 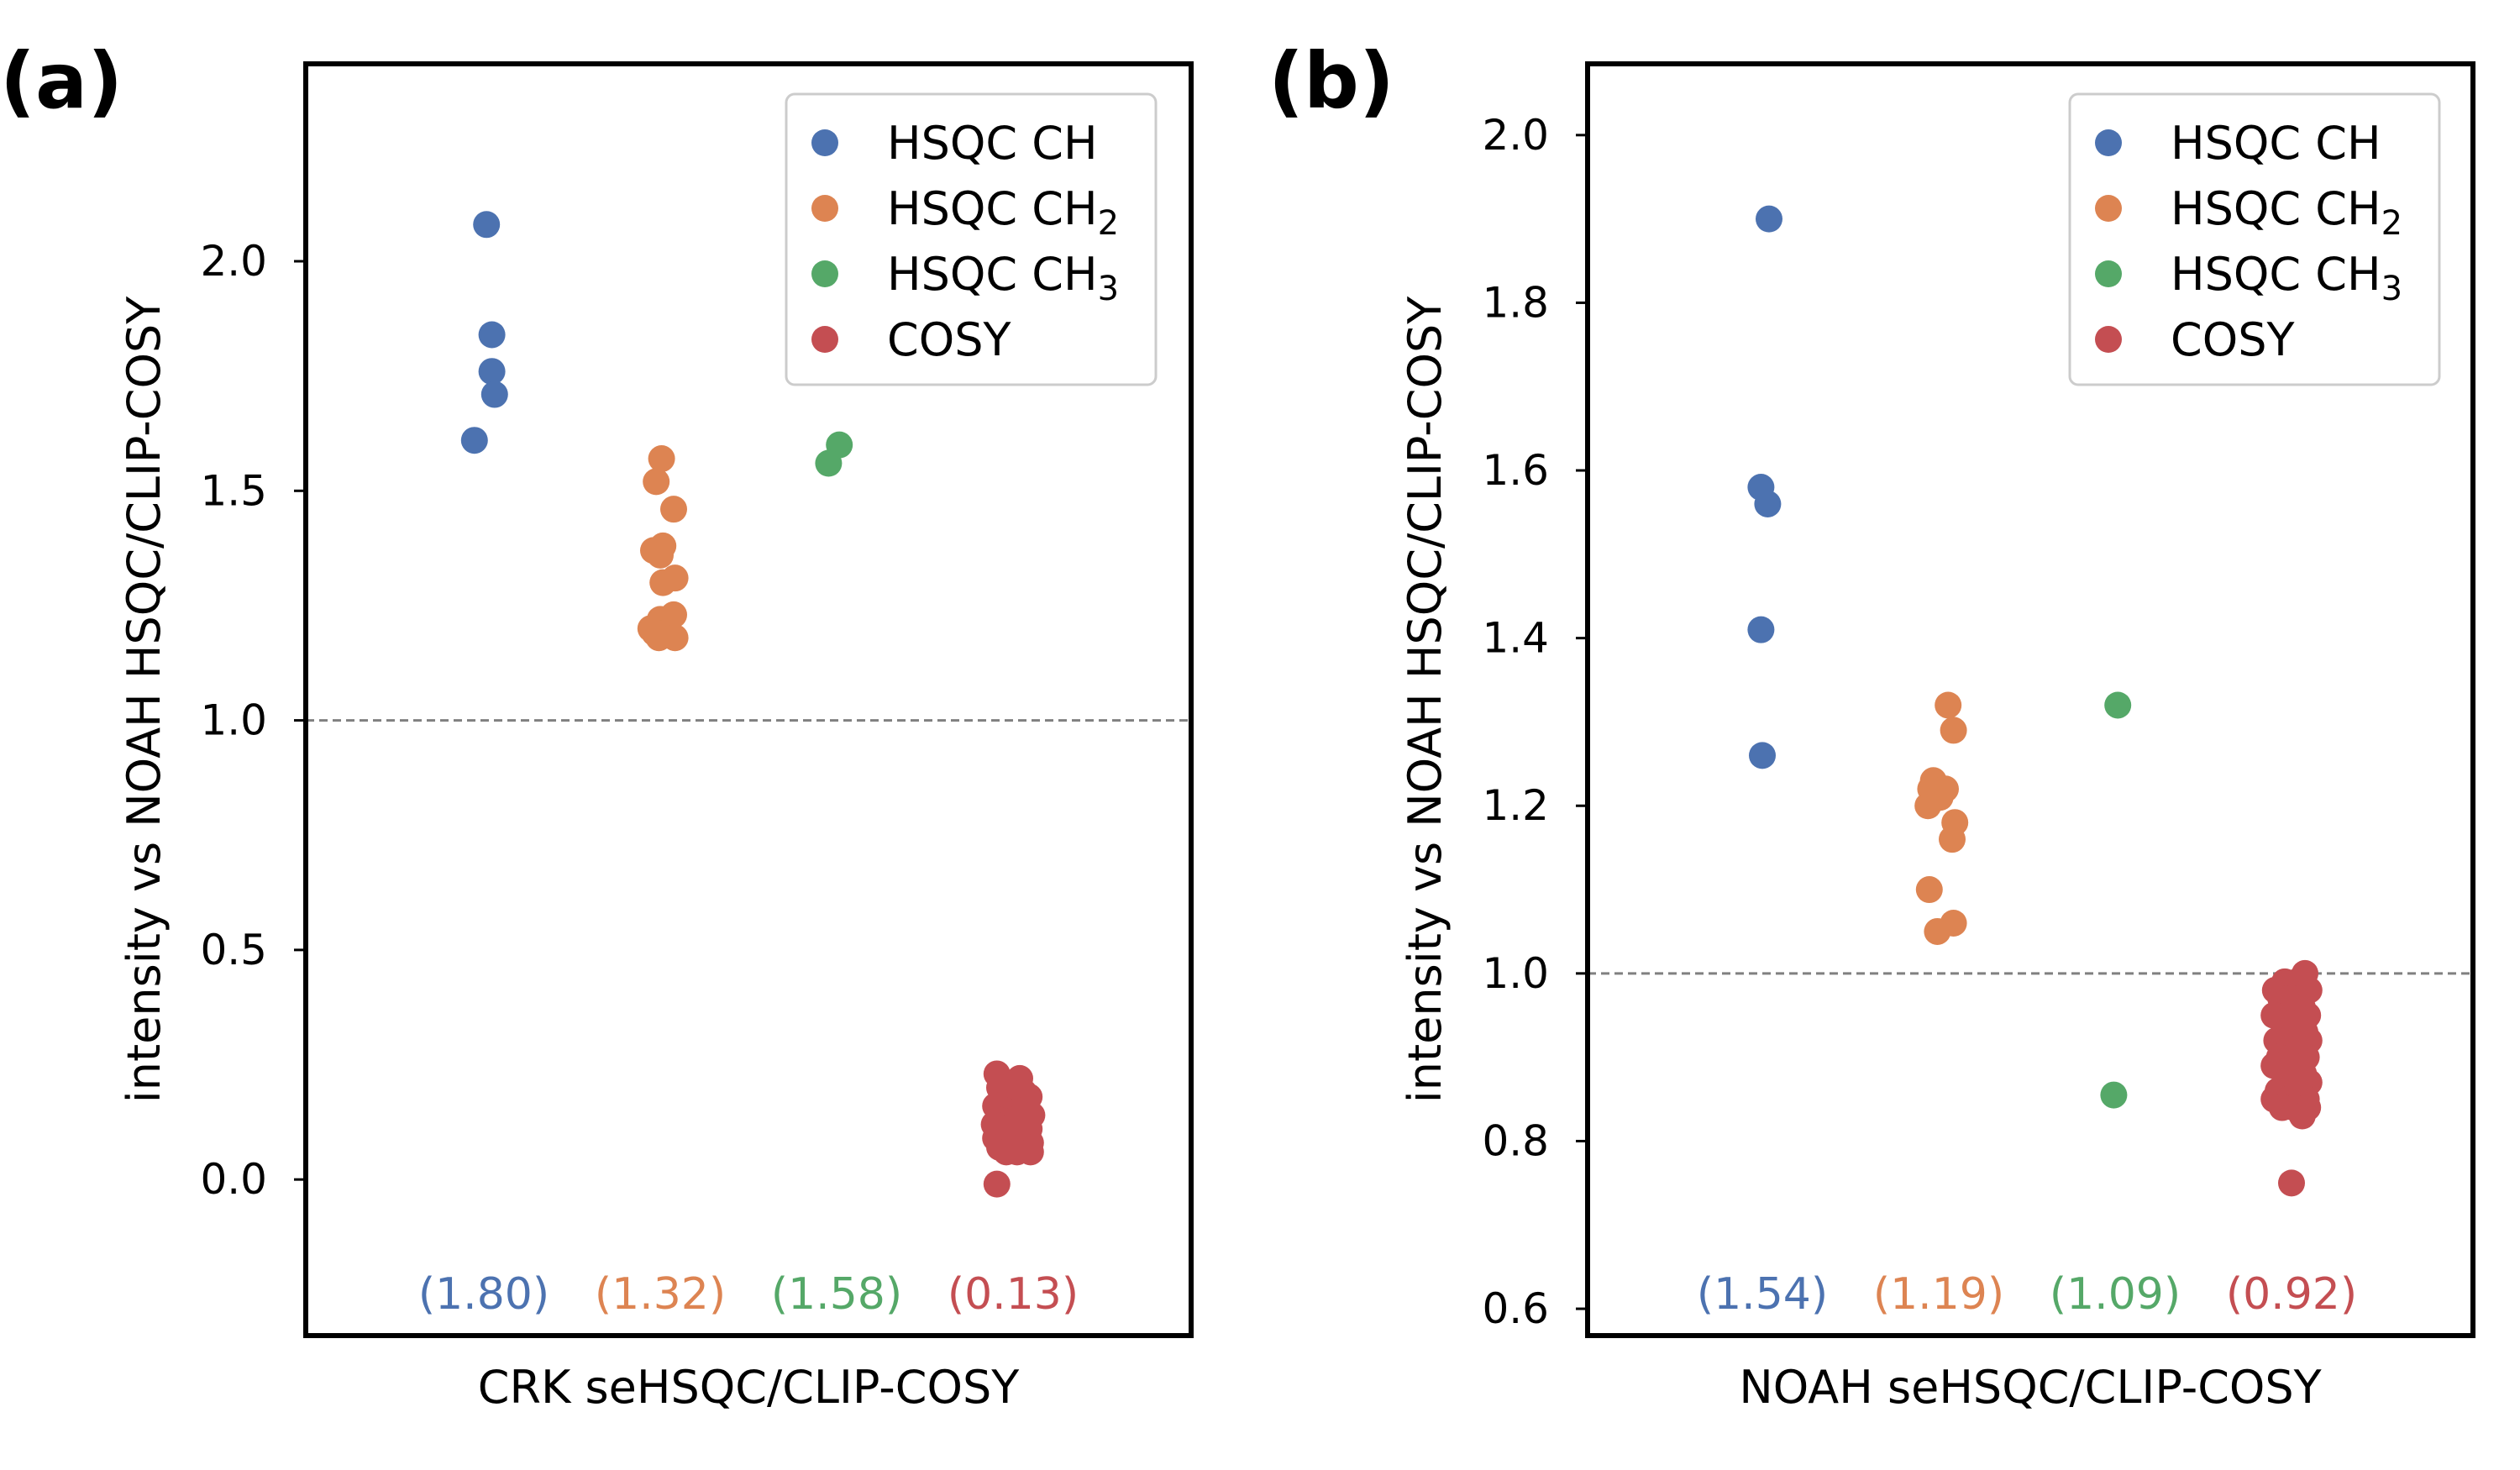 I want to click on panel-label: (a), so click(x=61, y=81).